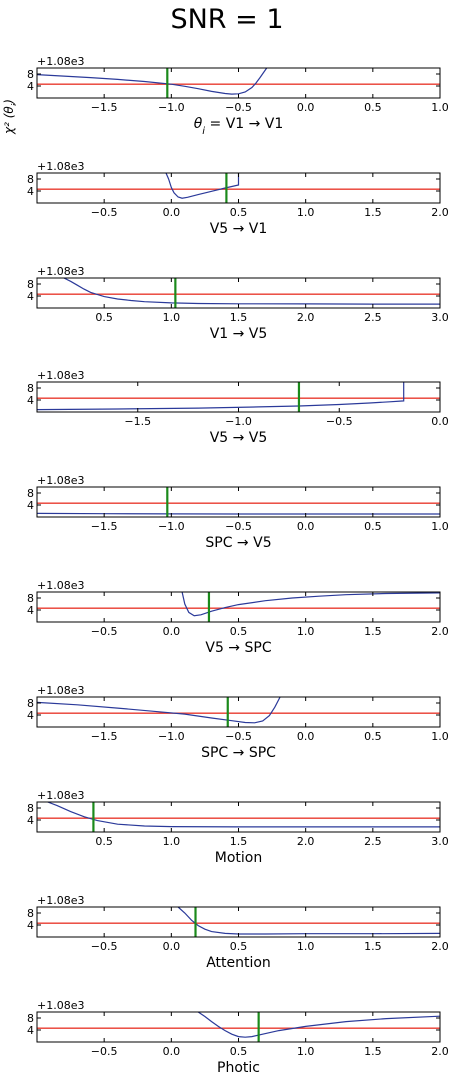  What do you see at coordinates (239, 126) in the screenshot?
I see `x-axis-label: θi = V1 → V1` at bounding box center [239, 126].